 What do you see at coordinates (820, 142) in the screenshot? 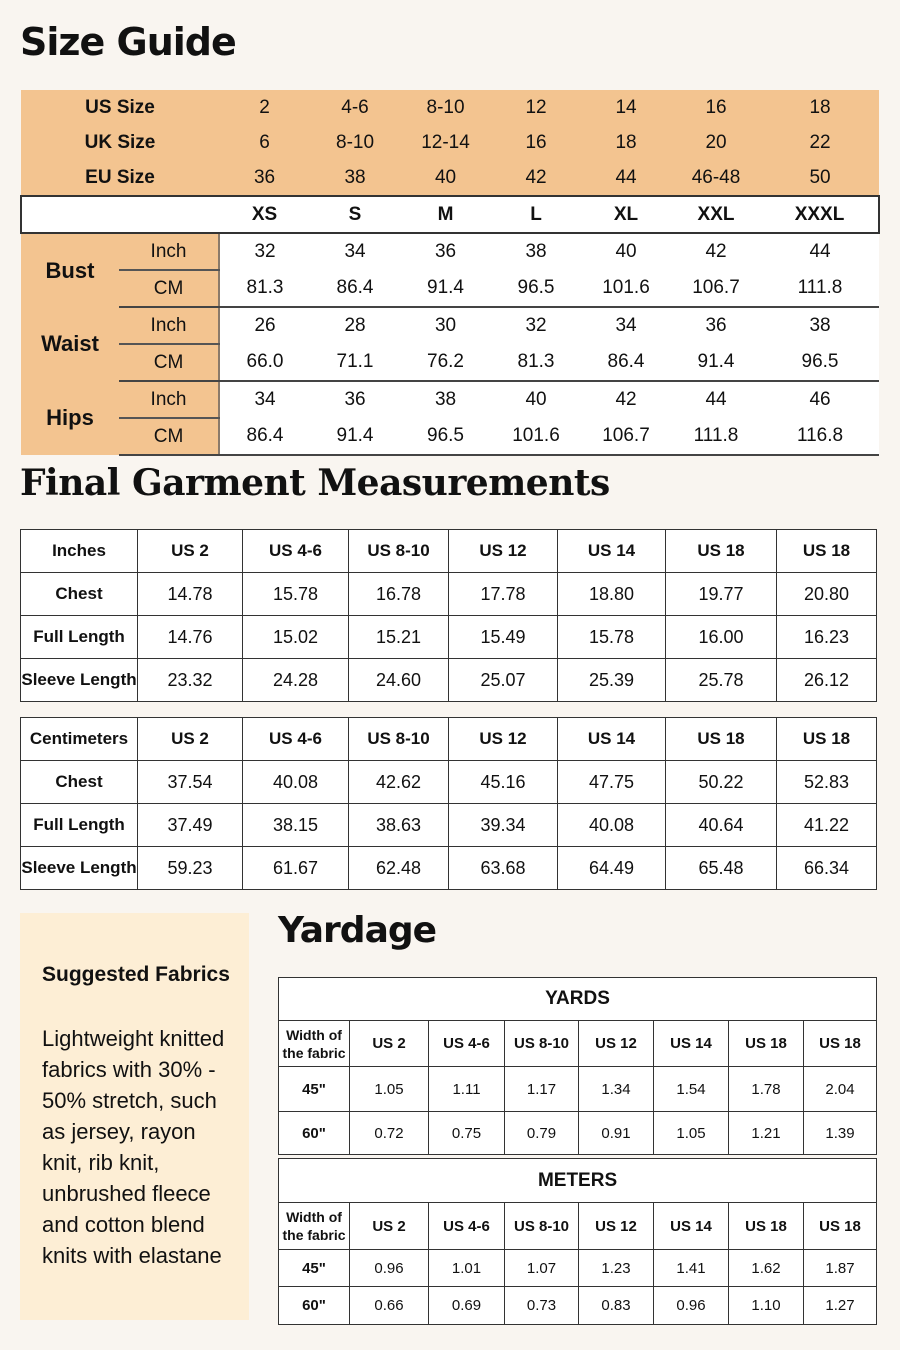
I see `size-value: 22` at bounding box center [820, 142].